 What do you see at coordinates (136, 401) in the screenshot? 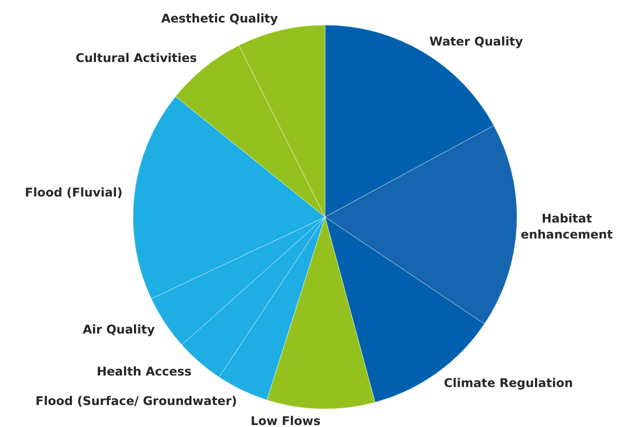
I see `slice-label: Flood (Surface/ Groundwater)` at bounding box center [136, 401].